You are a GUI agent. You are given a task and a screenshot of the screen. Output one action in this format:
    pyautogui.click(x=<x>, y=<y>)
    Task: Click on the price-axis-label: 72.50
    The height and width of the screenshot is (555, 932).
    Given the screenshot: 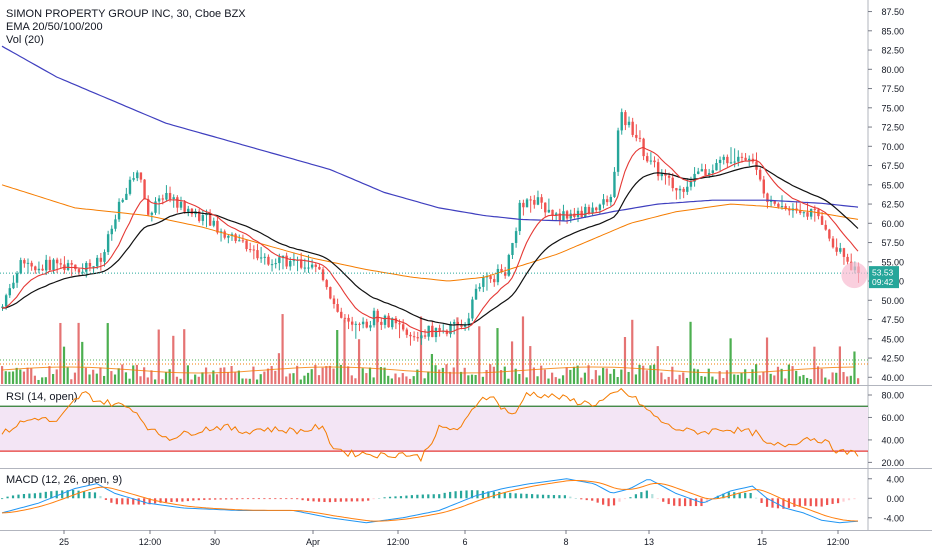 What is the action you would take?
    pyautogui.click(x=892, y=128)
    